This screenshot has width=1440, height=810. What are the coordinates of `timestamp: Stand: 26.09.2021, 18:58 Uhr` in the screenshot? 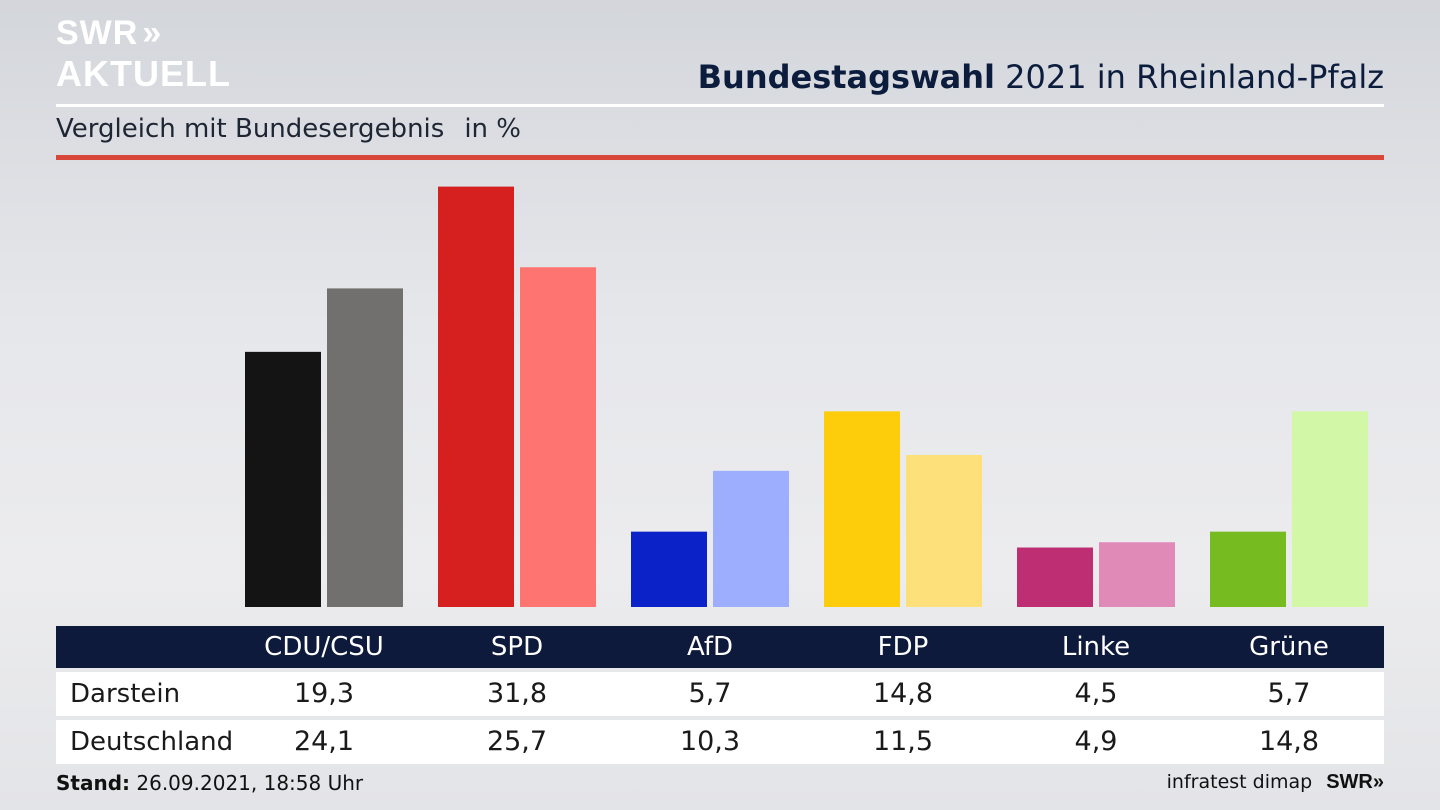 It's located at (209, 783).